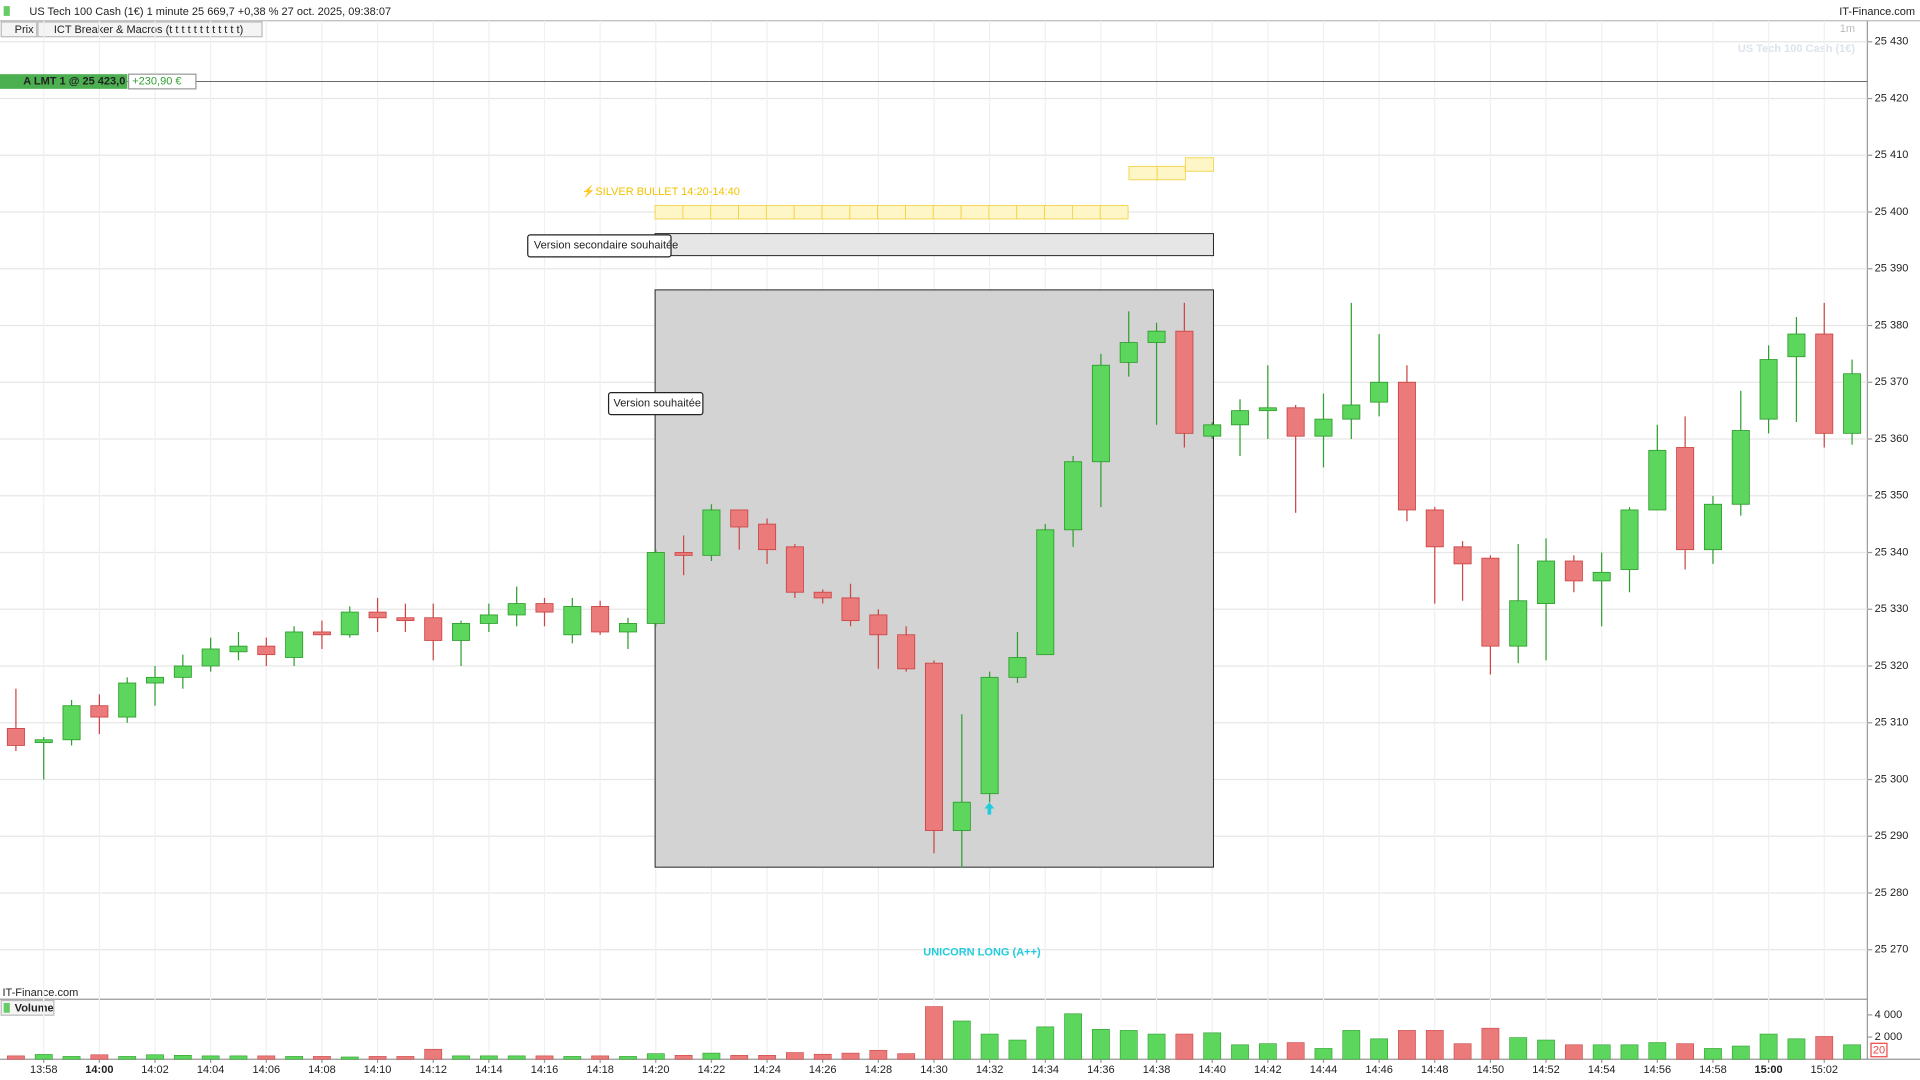 Image resolution: width=1920 pixels, height=1080 pixels. What do you see at coordinates (1769, 1070) in the screenshot?
I see `x-tick-label: 15:00` at bounding box center [1769, 1070].